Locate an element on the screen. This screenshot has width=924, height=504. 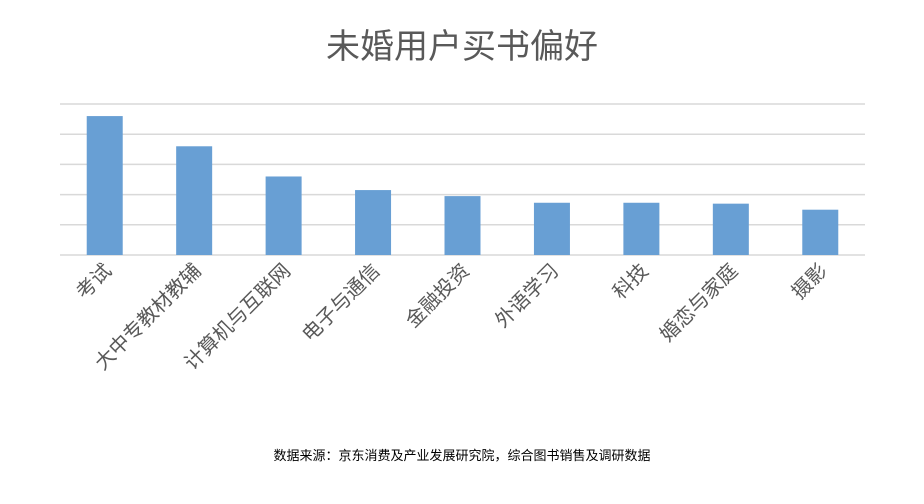
category-label: 科技 is located at coordinates (630, 281).